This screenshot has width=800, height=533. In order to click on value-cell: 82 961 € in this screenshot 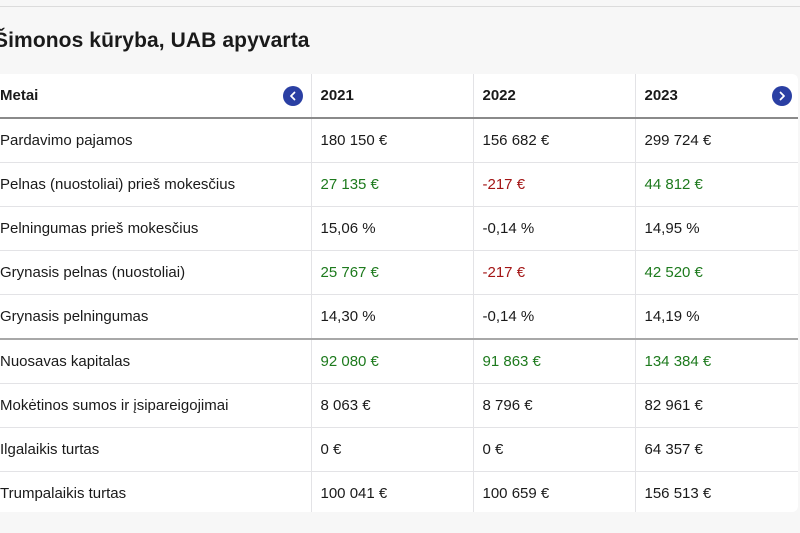, I will do `click(716, 405)`.